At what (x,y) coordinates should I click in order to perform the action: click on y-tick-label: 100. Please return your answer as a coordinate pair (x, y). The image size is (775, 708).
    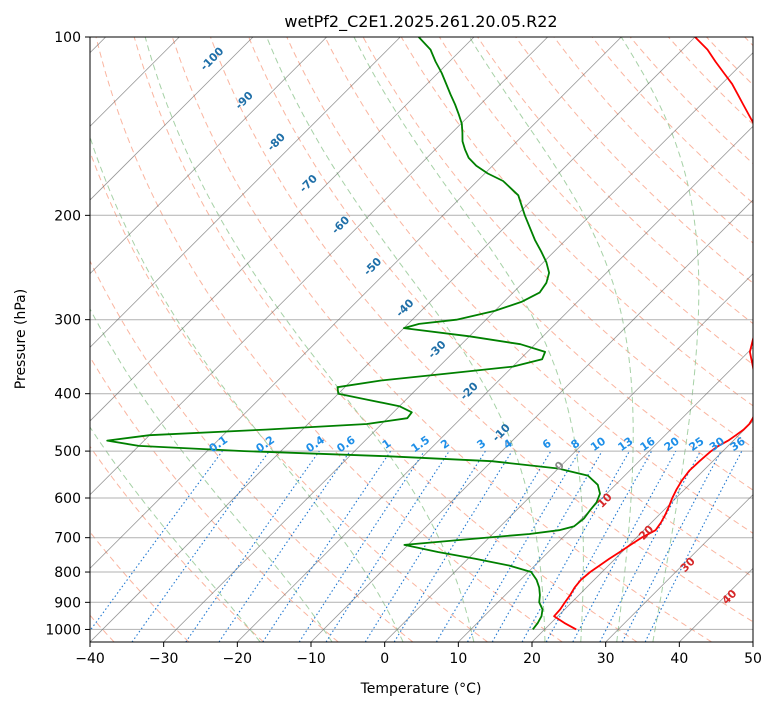
    Looking at the image, I should click on (67, 38).